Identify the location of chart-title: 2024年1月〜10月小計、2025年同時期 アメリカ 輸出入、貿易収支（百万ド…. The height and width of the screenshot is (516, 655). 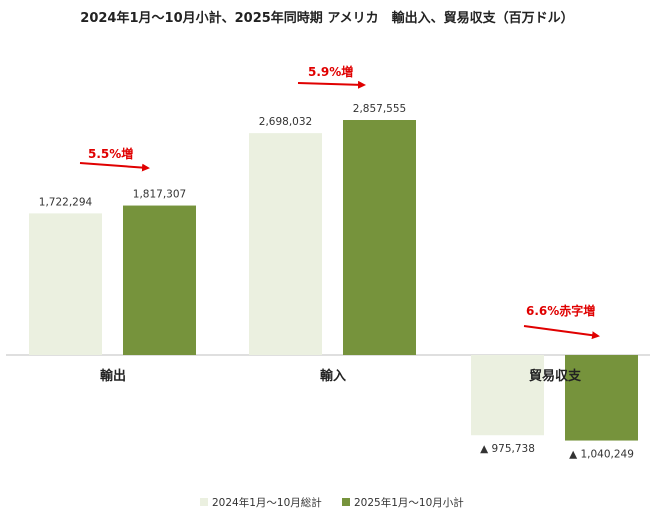
(326, 18).